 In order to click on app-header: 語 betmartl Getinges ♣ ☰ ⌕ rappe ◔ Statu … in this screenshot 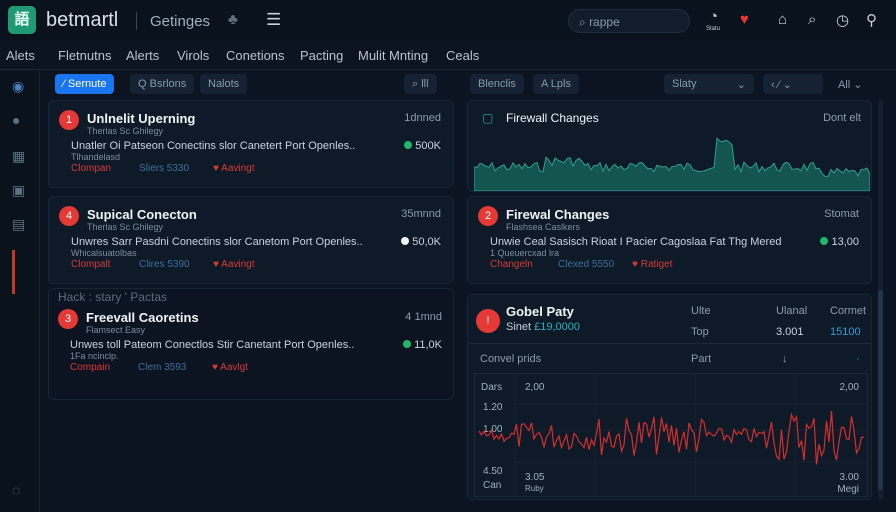, I will do `click(448, 20)`.